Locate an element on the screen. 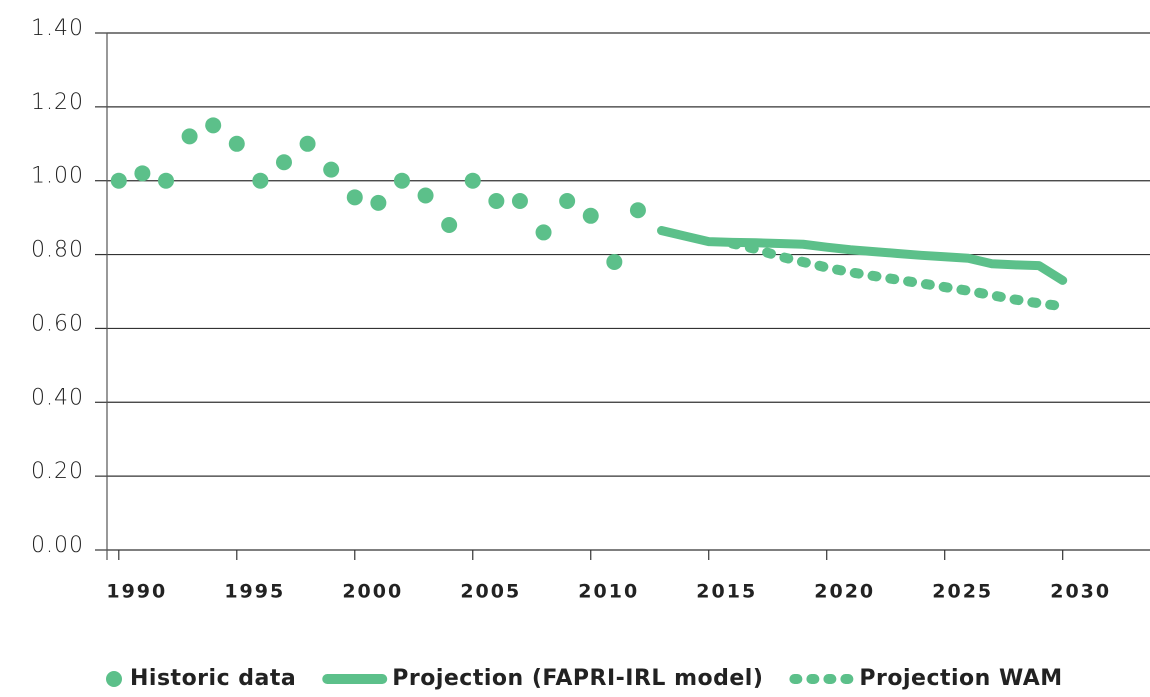 The width and height of the screenshot is (1150, 697). y-tick-label: 1.20 is located at coordinates (57, 102).